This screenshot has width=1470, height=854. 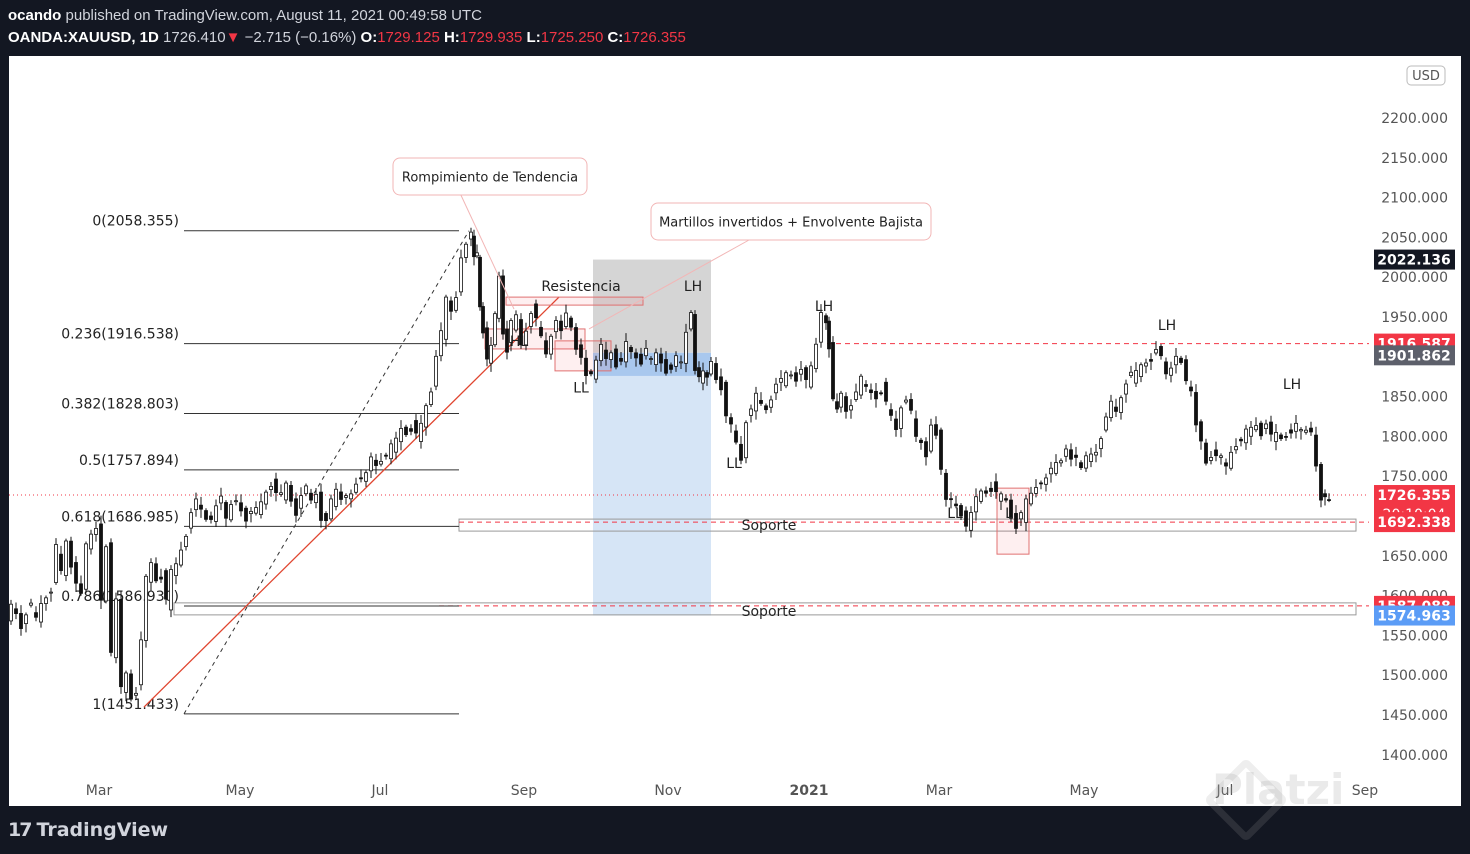 I want to click on x-tick-label: Jul, so click(x=1225, y=791).